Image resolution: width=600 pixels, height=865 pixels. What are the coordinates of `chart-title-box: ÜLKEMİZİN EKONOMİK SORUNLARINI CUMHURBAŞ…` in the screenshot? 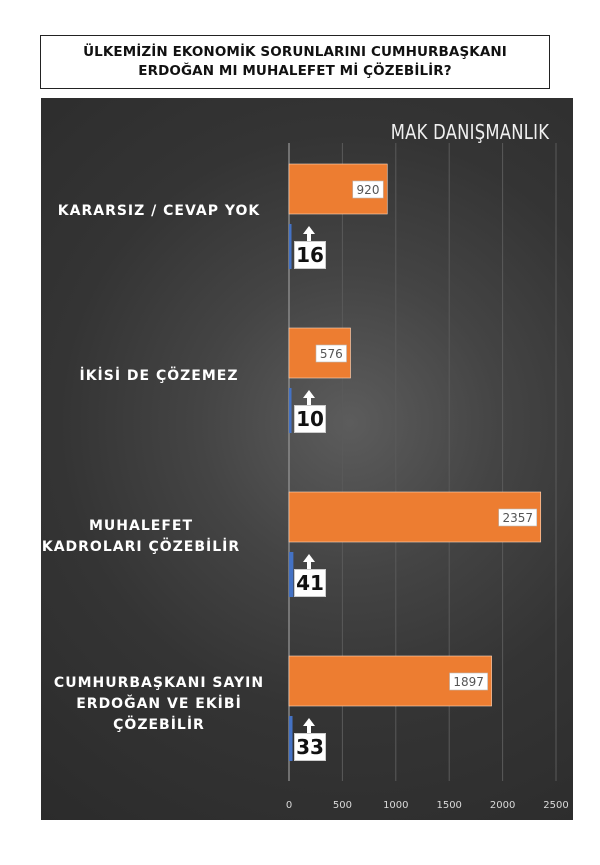 It's located at (295, 62).